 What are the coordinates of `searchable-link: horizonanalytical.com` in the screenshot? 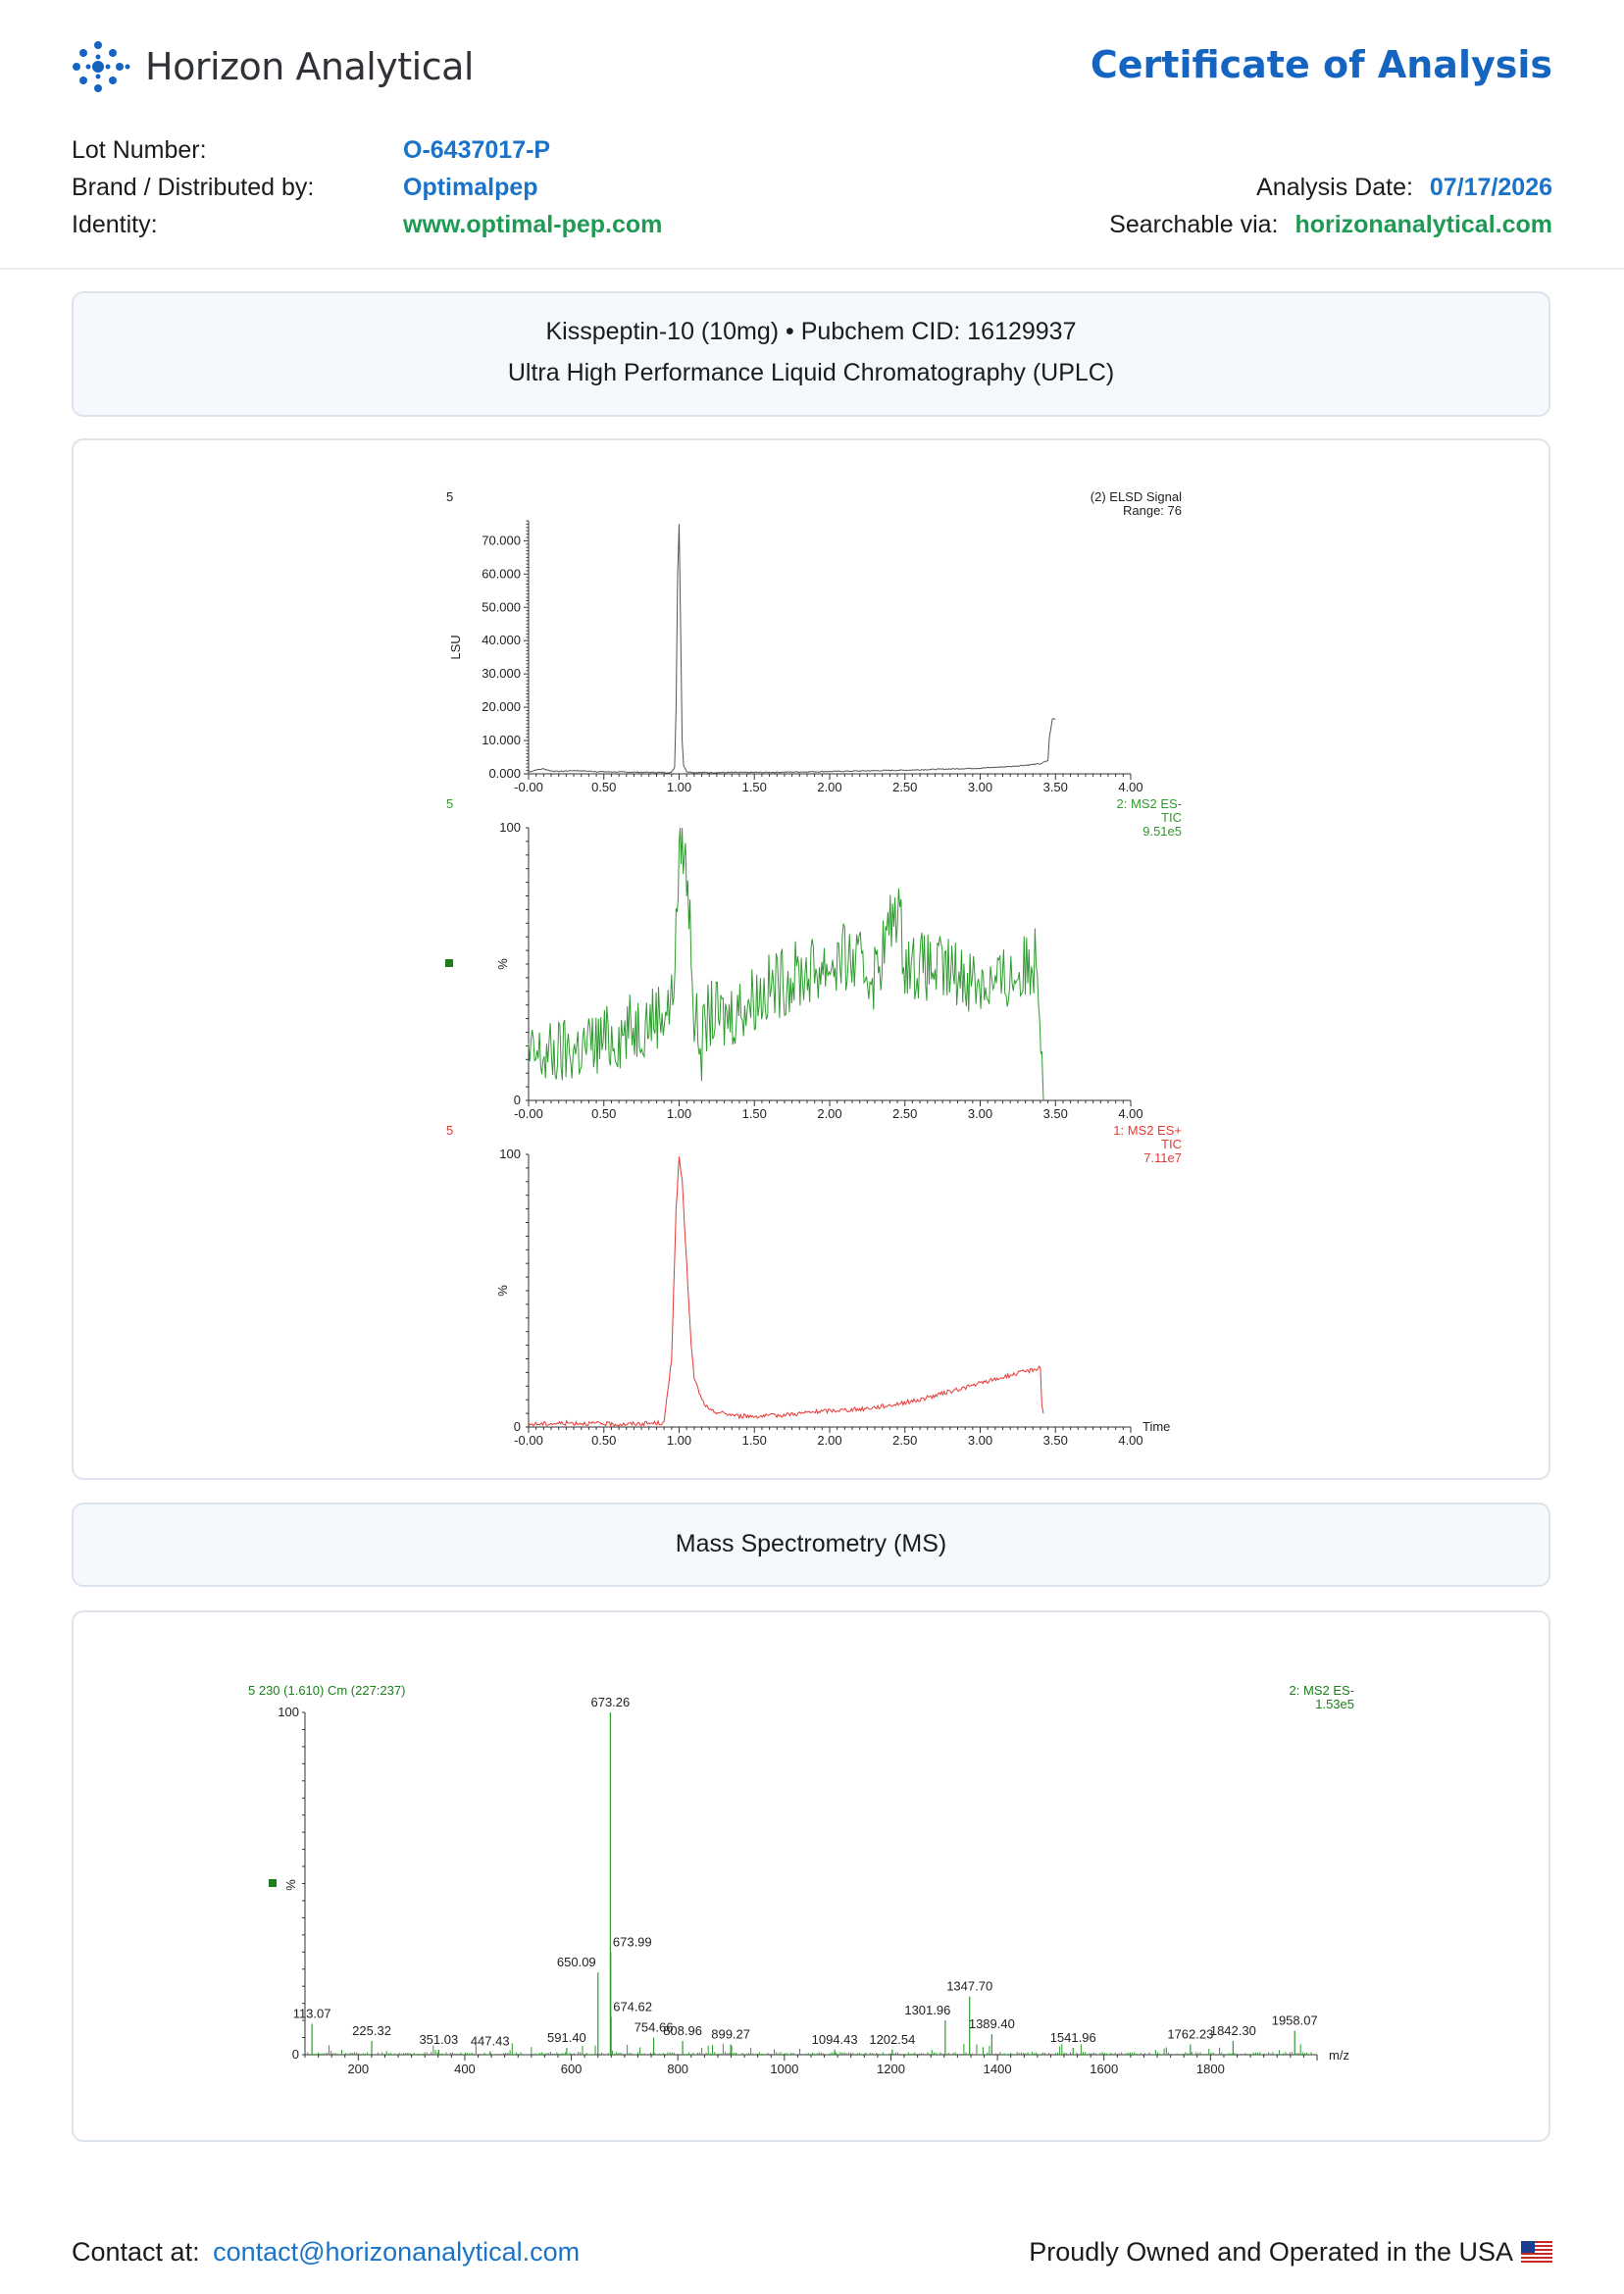 It's located at (1423, 224).